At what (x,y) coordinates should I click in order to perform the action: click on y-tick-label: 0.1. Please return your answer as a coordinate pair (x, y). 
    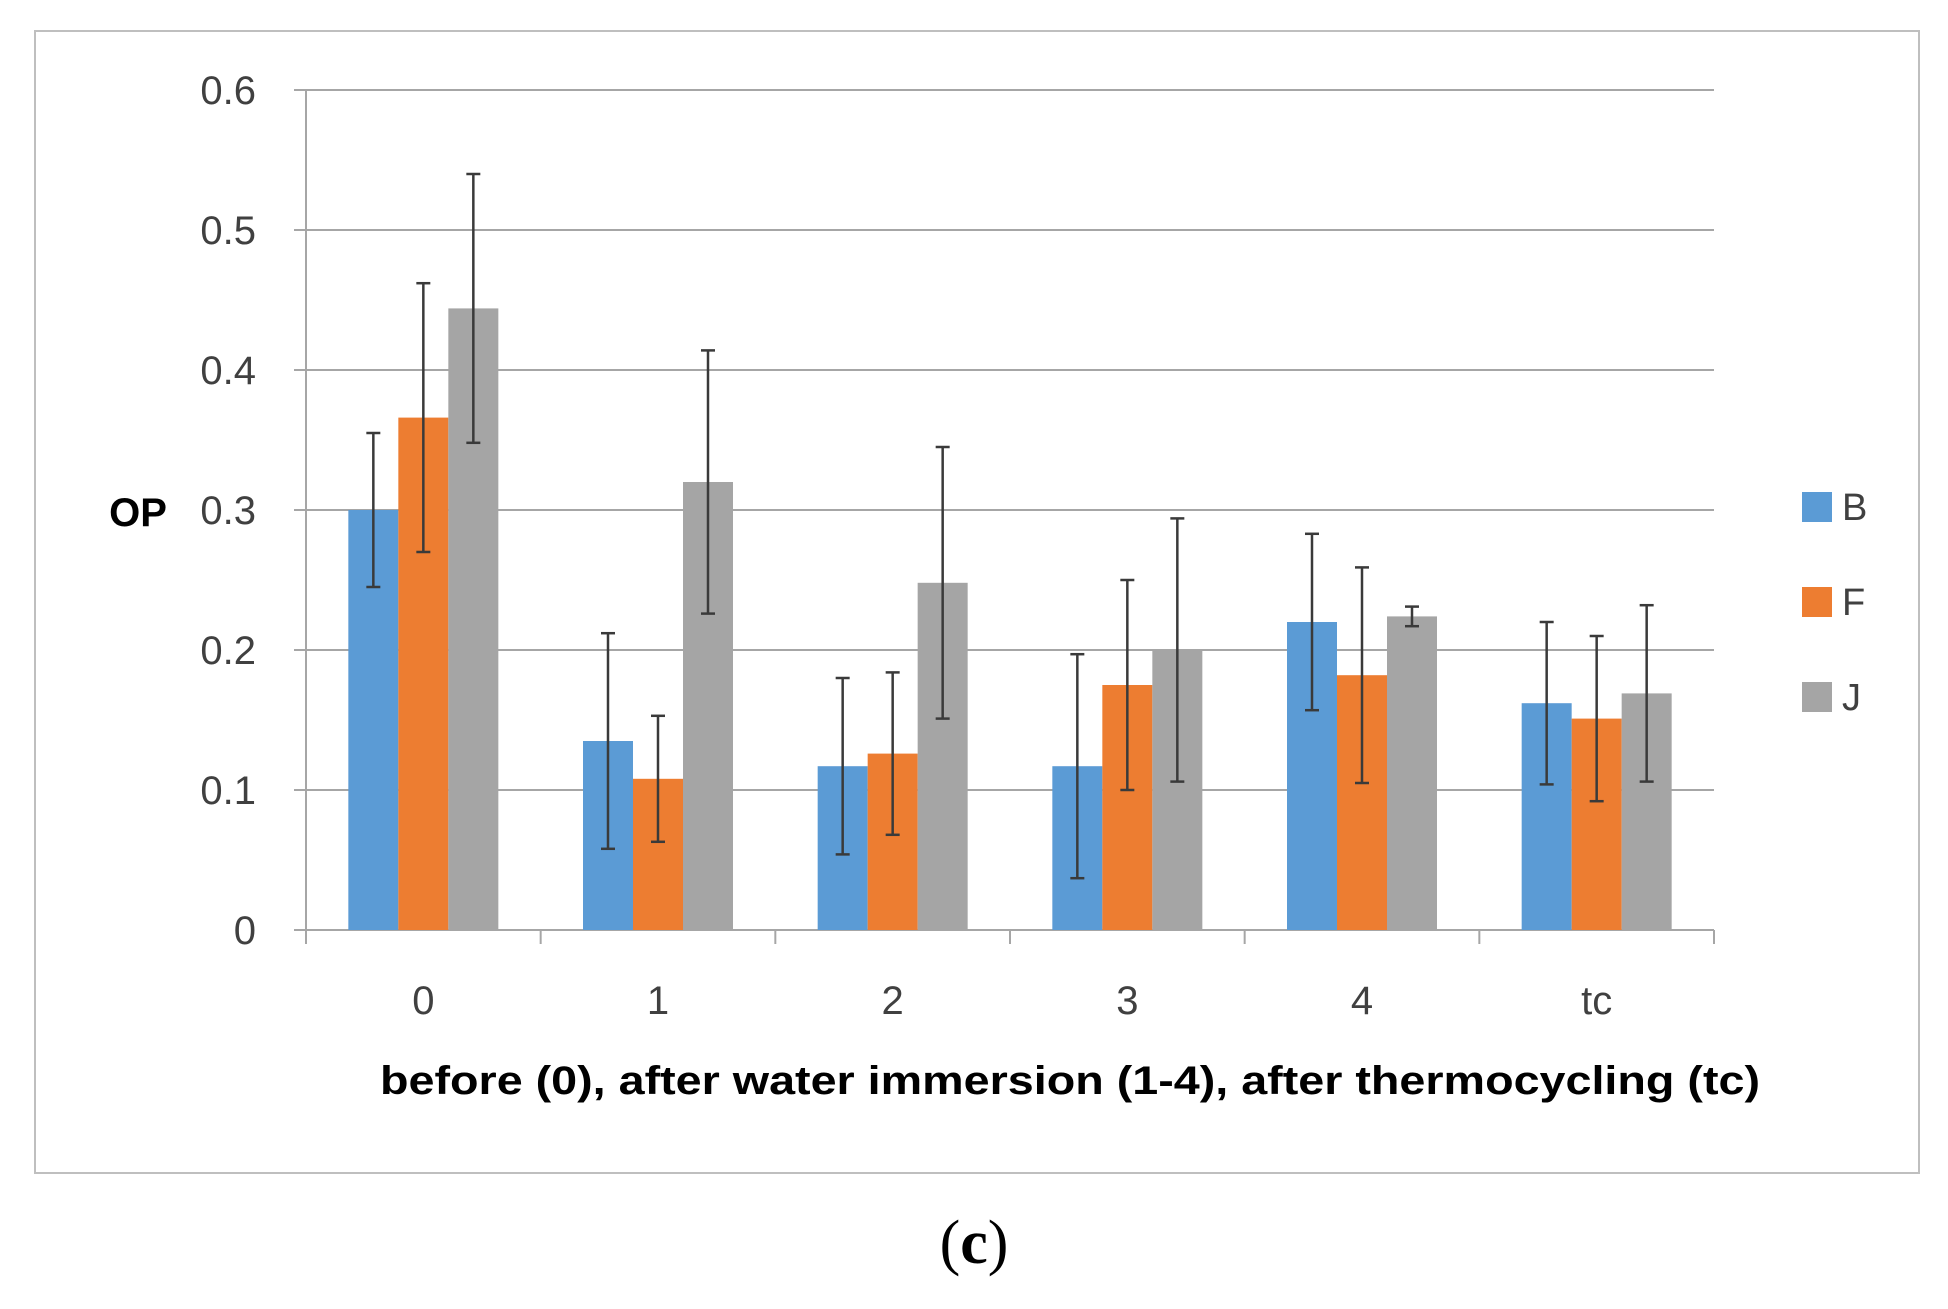
    Looking at the image, I should click on (228, 791).